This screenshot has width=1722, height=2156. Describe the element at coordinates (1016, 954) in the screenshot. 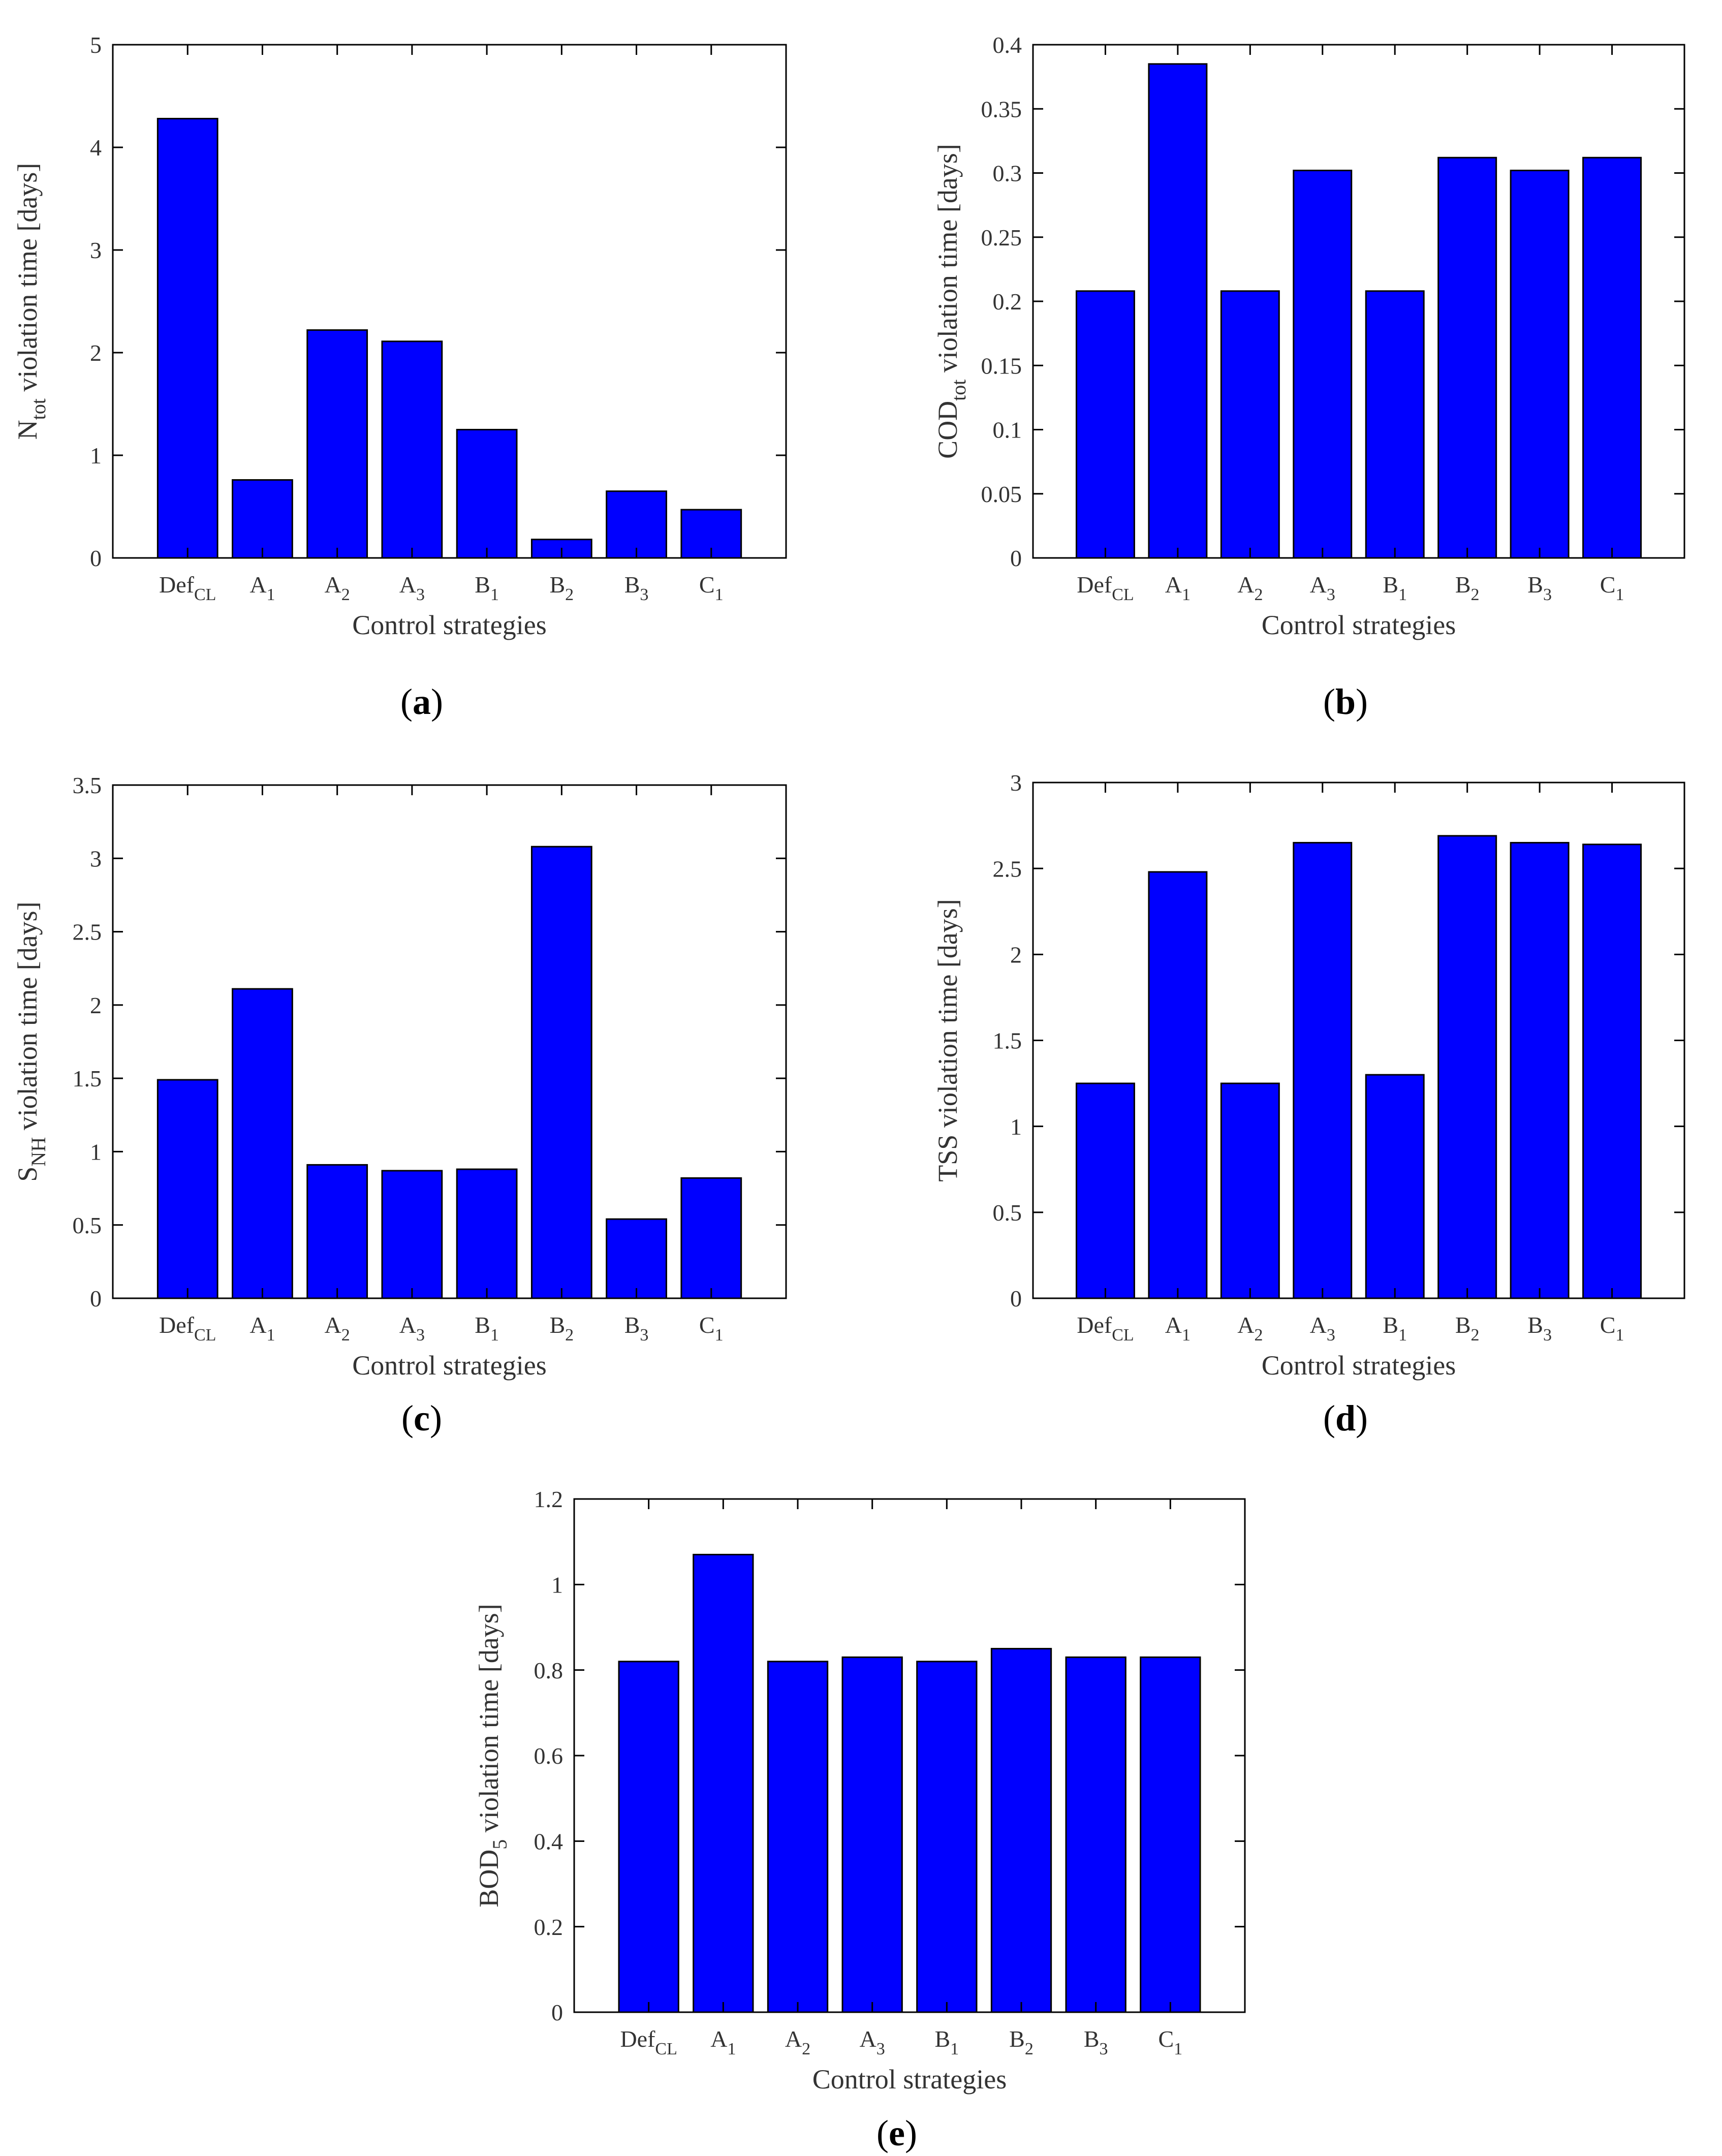

I see `y-tick-label-d-4: 2` at that location.